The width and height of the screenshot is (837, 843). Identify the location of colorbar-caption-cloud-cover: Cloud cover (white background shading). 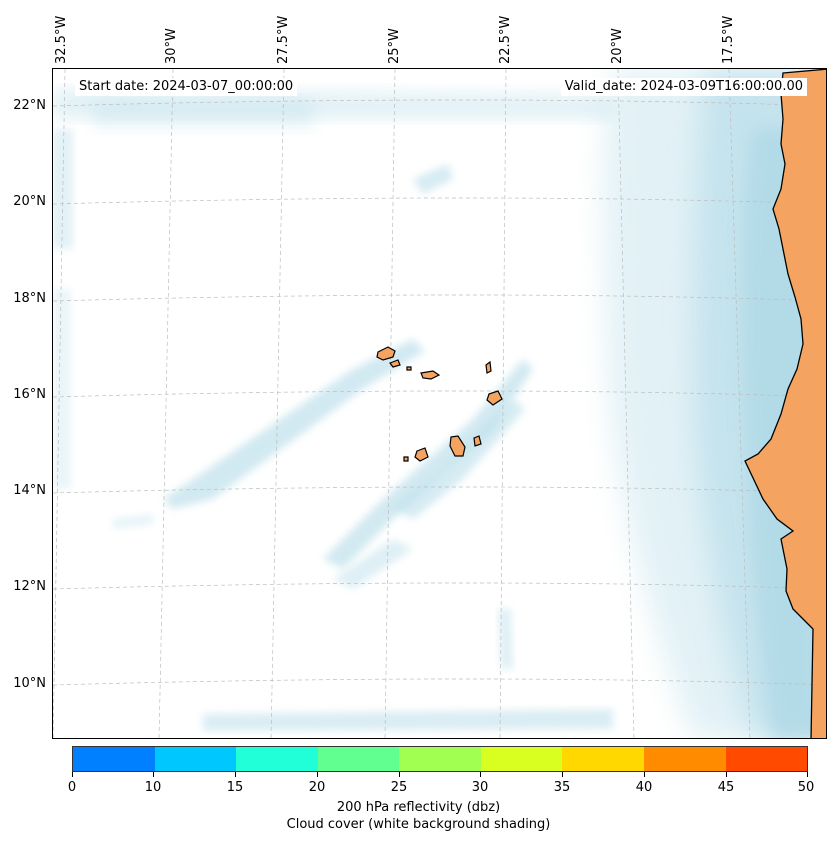
(418, 824).